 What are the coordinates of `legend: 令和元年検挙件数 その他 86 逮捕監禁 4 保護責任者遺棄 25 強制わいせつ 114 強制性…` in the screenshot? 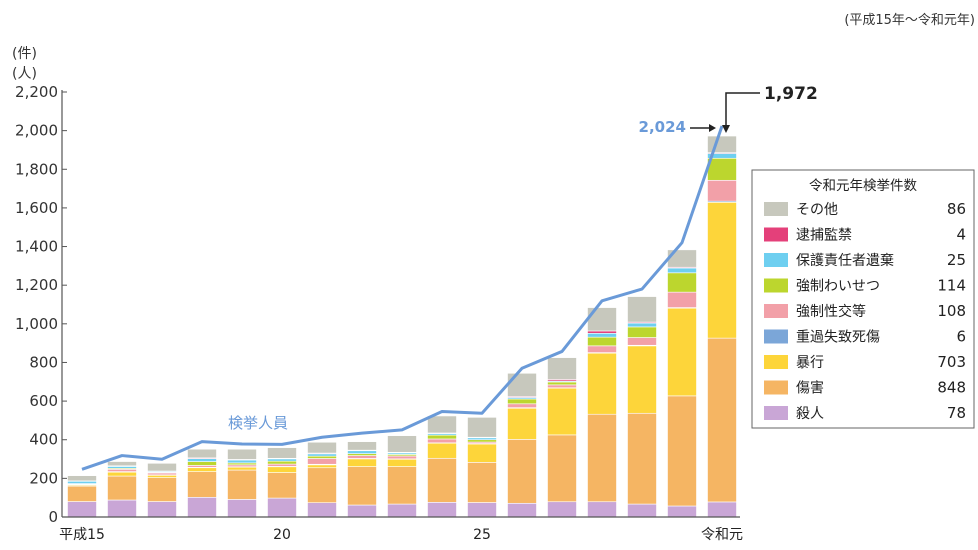 It's located at (863, 299).